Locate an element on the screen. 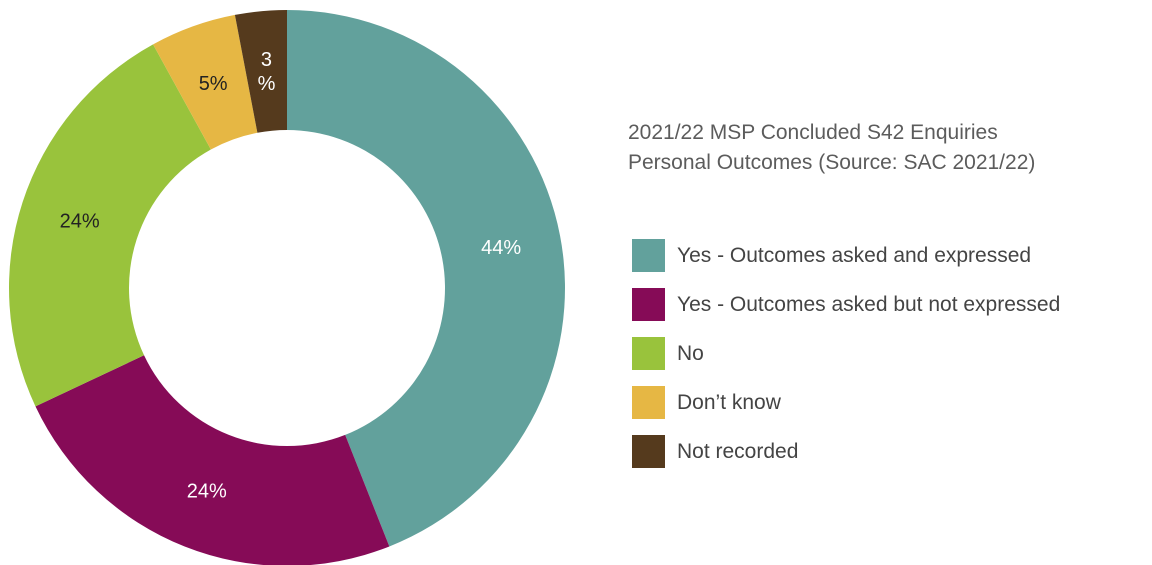  legend-label: No is located at coordinates (690, 353).